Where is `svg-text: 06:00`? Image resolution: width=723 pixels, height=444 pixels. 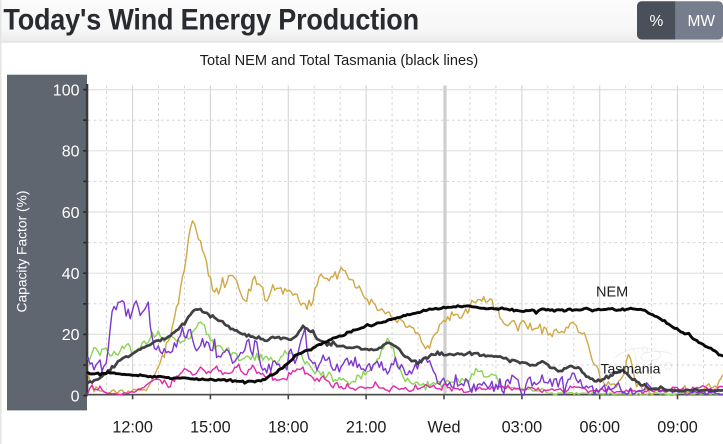
svg-text: 06:00 is located at coordinates (599, 427).